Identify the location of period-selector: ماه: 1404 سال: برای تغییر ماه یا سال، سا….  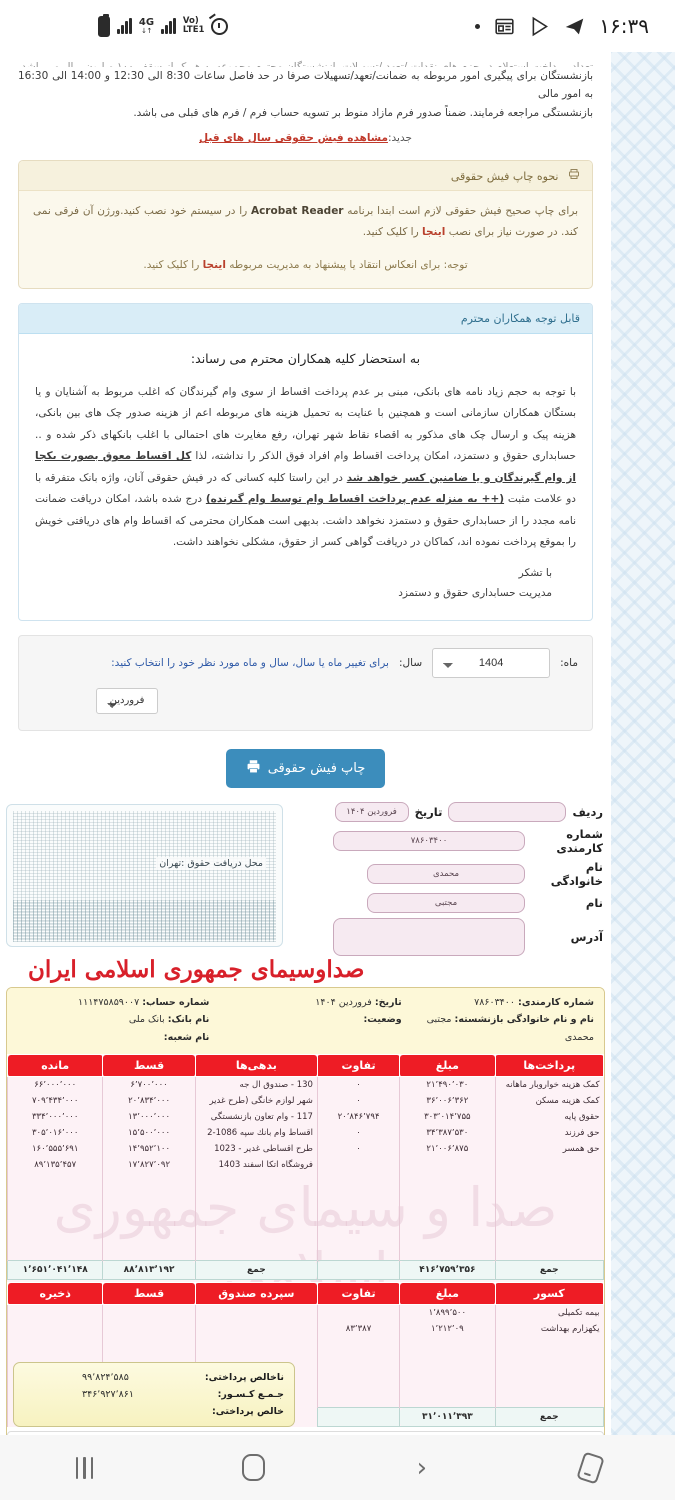
(305, 682).